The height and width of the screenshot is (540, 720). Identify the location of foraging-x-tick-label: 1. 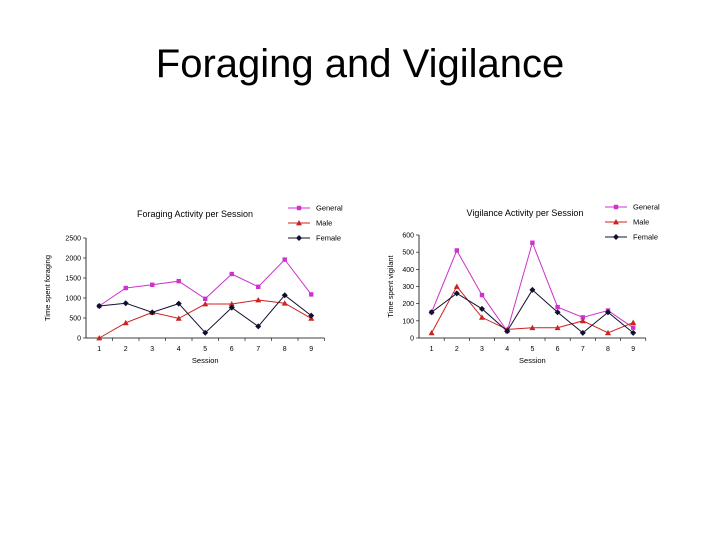
(99, 349).